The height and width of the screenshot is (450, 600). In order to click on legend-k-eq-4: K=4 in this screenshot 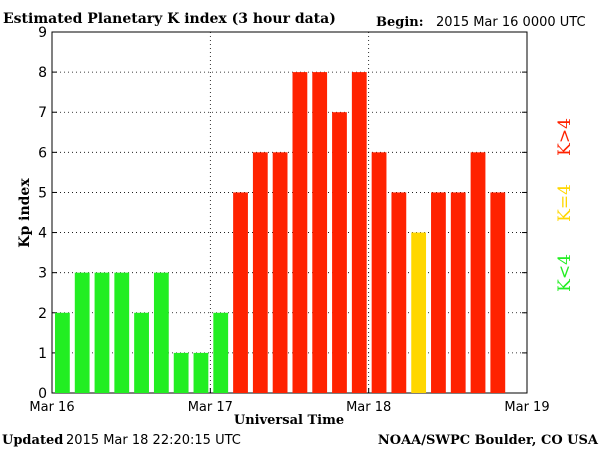, I will do `click(565, 203)`.